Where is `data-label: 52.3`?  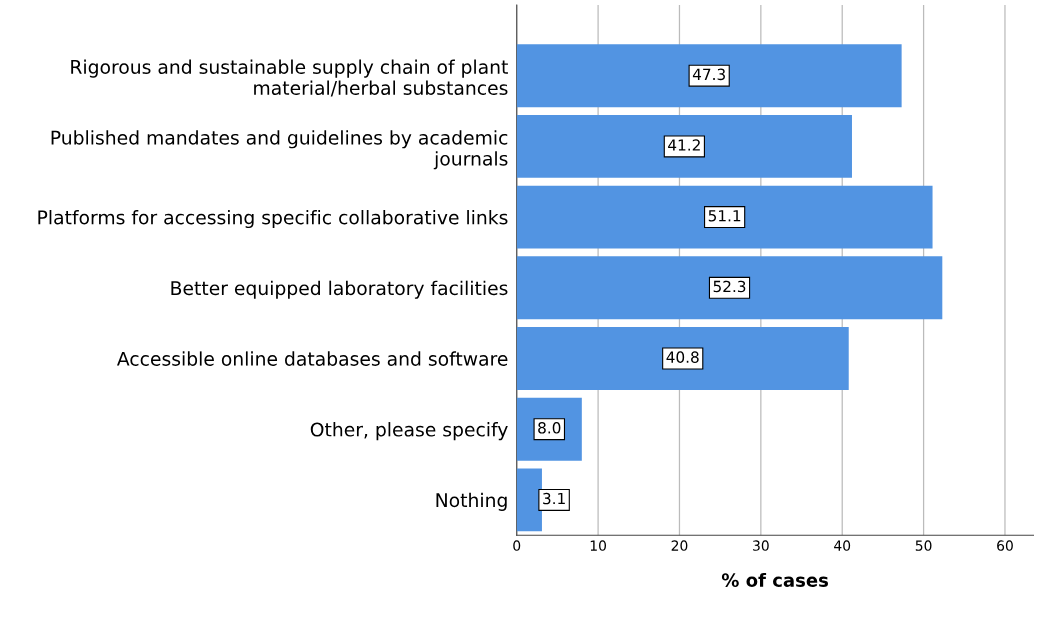
data-label: 52.3 is located at coordinates (729, 286).